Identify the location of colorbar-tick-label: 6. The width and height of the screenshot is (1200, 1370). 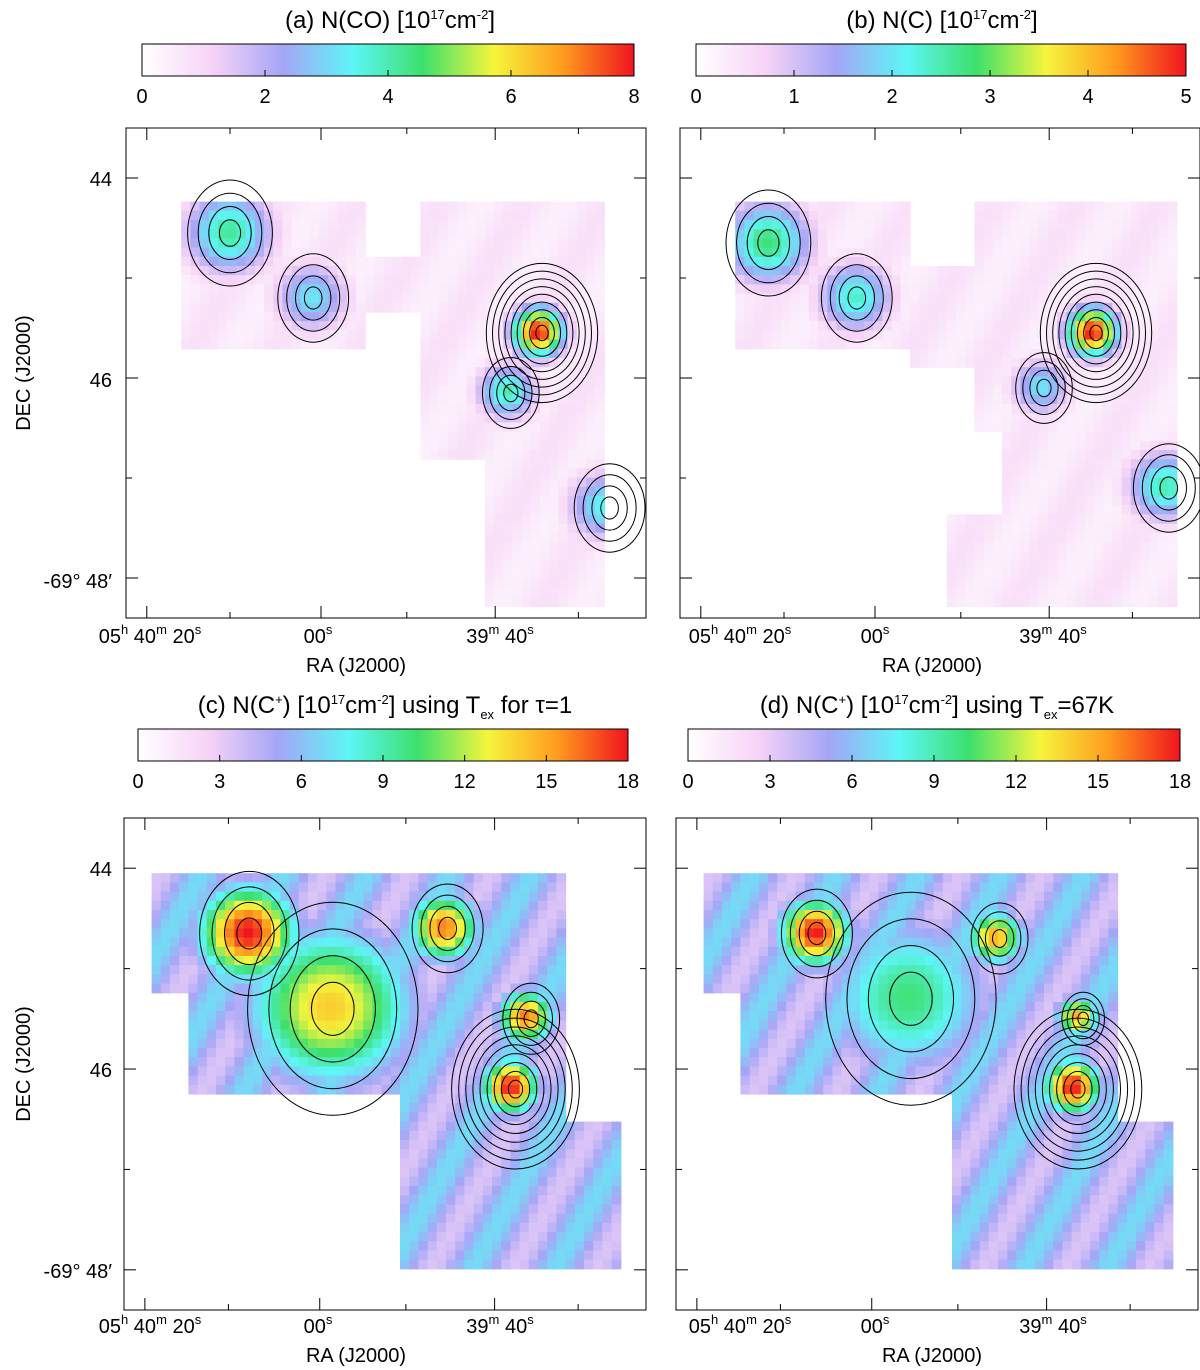
(851, 782).